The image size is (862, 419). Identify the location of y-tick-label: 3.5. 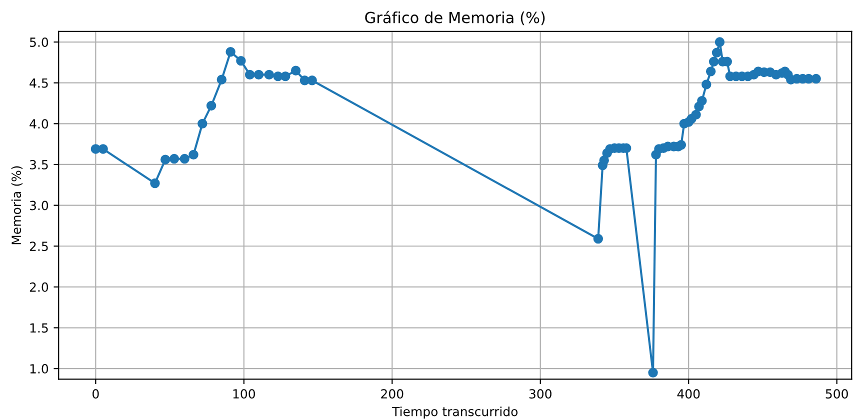
(39, 165).